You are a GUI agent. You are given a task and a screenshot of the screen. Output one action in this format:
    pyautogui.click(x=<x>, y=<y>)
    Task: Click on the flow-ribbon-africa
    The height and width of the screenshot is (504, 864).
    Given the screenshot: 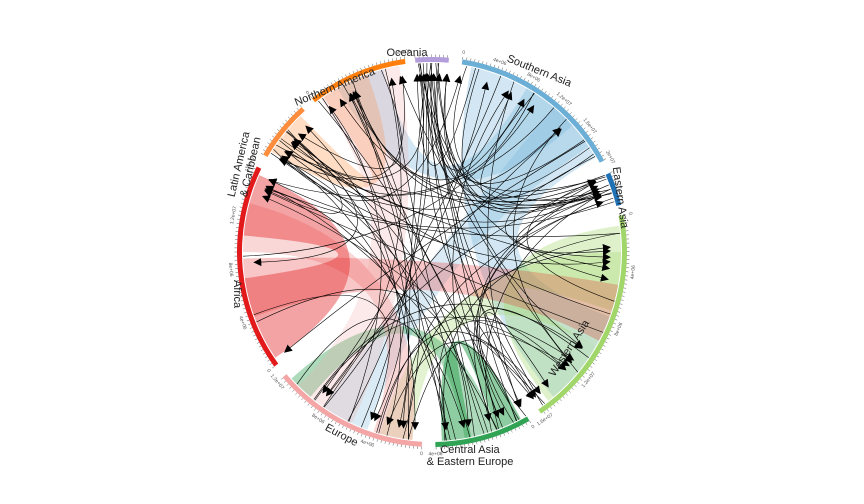 What is the action you would take?
    pyautogui.click(x=431, y=299)
    